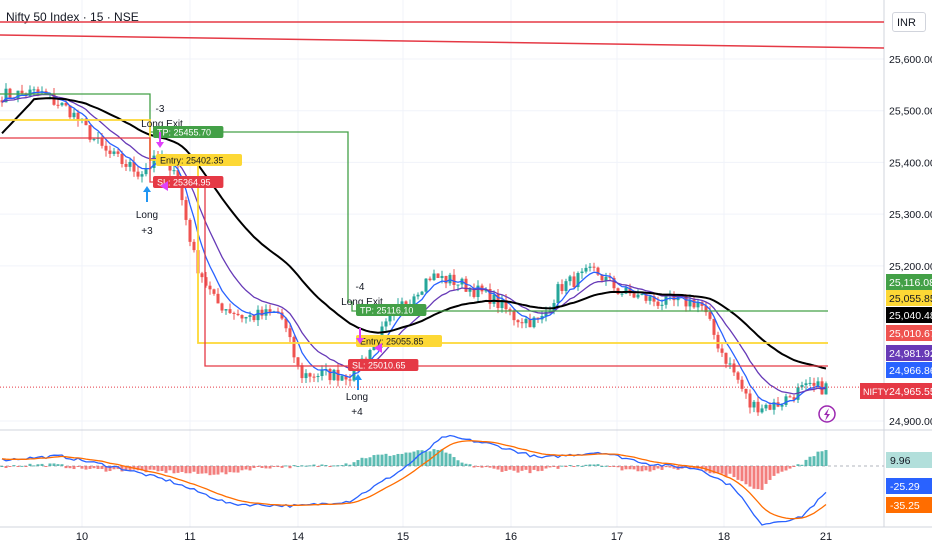 This screenshot has height=550, width=932. What do you see at coordinates (910, 354) in the screenshot?
I see `price-label-value: 24,981.92` at bounding box center [910, 354].